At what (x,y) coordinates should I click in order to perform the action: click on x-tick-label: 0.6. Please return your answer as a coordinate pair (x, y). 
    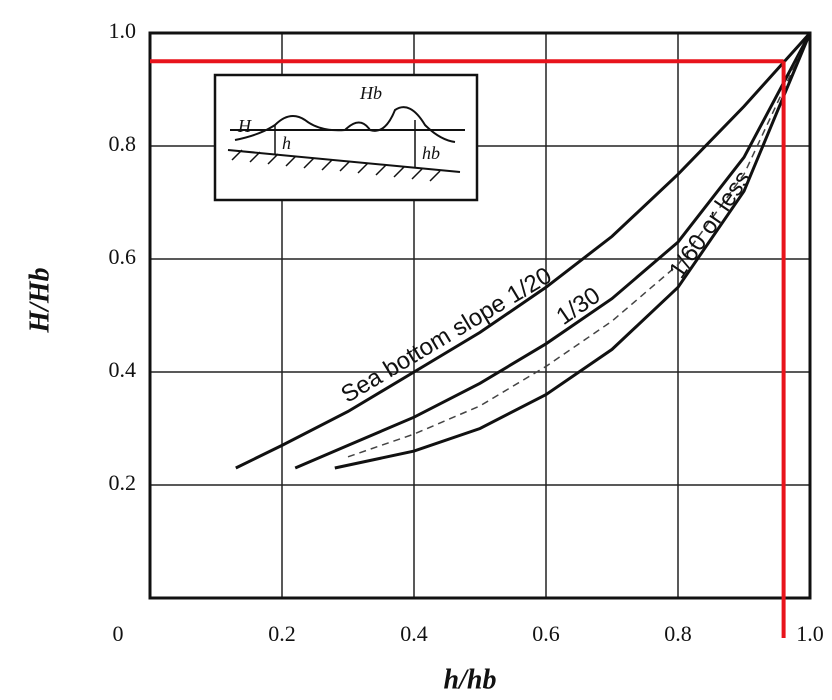
    Looking at the image, I should click on (546, 633).